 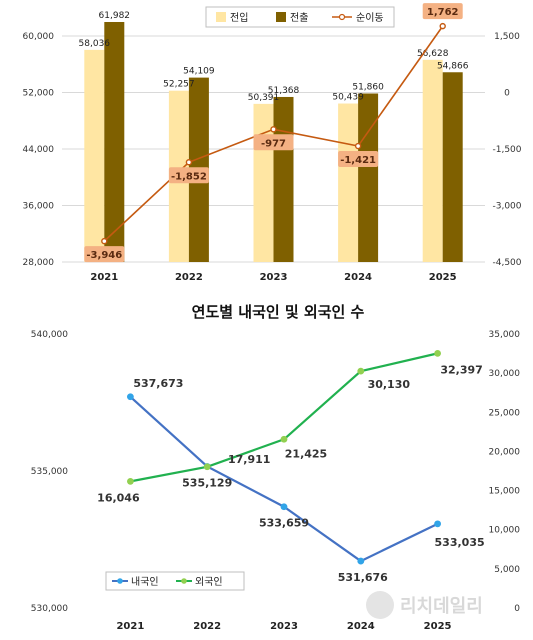 I want to click on legend: 전입 전출 순이동, so click(x=300, y=17).